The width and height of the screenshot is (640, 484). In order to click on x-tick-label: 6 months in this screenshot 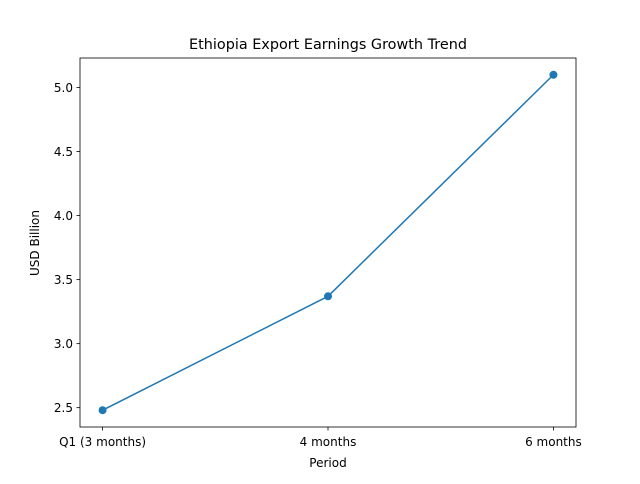, I will do `click(553, 442)`.